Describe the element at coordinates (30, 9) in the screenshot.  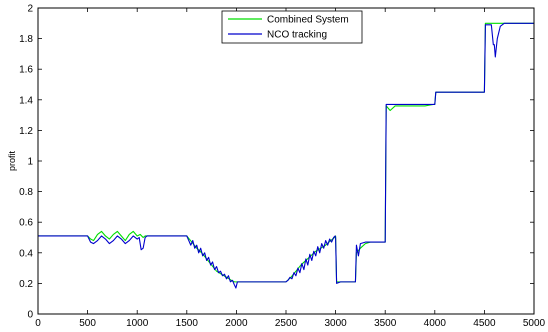
I see `y-tick-label: 2` at that location.